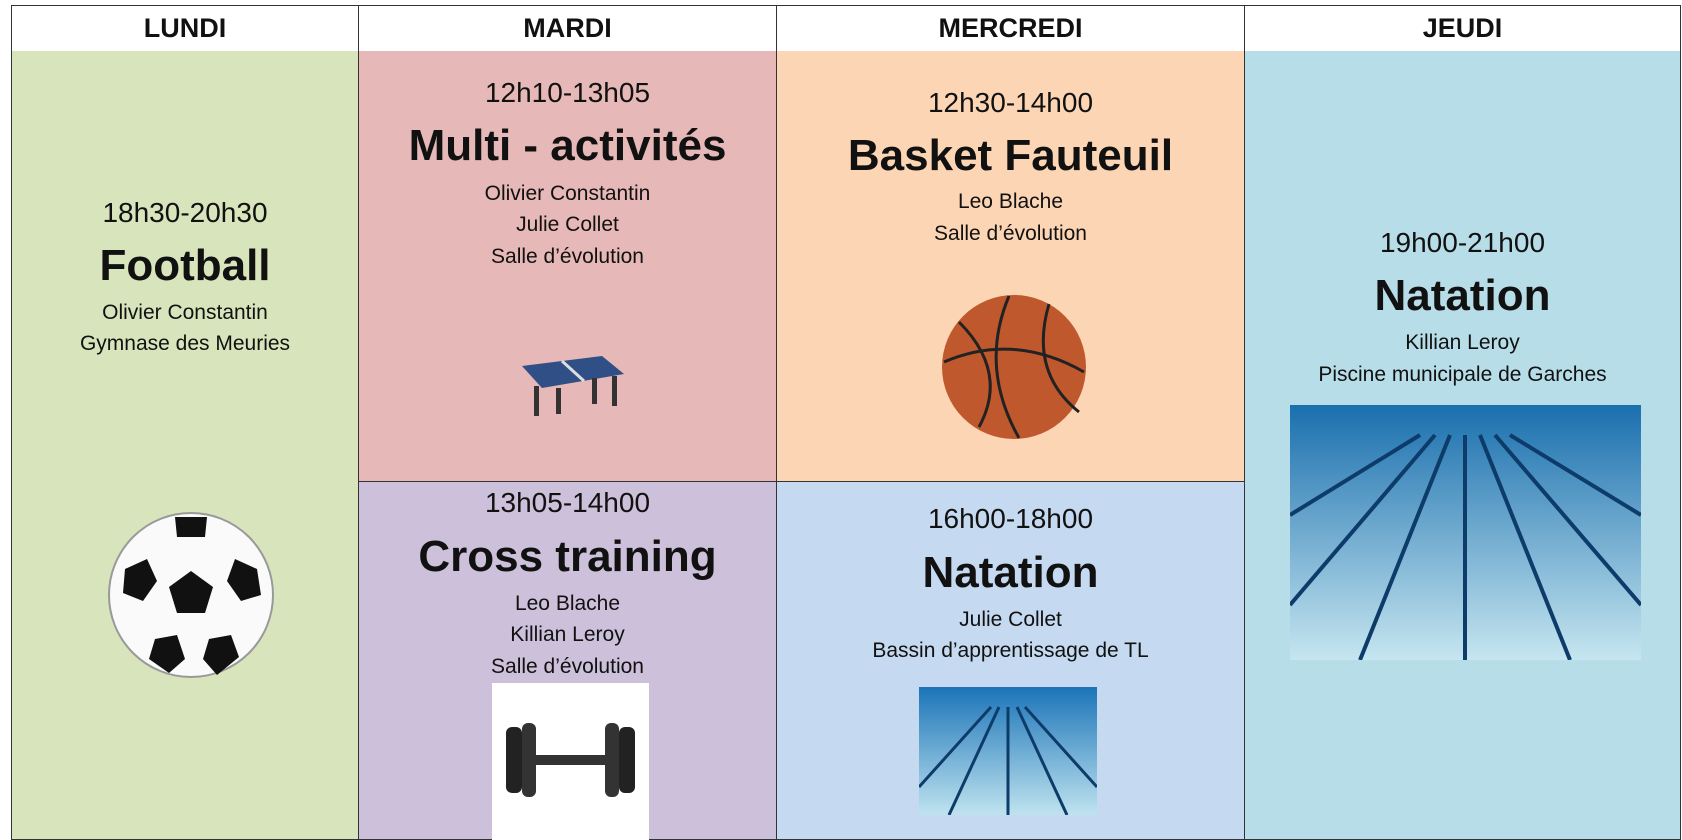 The width and height of the screenshot is (1682, 840). What do you see at coordinates (567, 502) in the screenshot?
I see `activity-time: 13h05-14h00` at bounding box center [567, 502].